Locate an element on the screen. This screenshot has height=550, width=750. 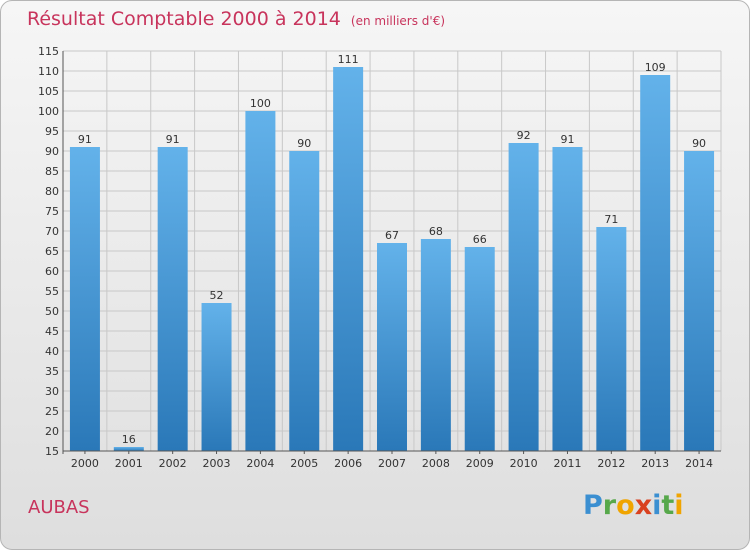
data-label: 68 is located at coordinates (436, 231).